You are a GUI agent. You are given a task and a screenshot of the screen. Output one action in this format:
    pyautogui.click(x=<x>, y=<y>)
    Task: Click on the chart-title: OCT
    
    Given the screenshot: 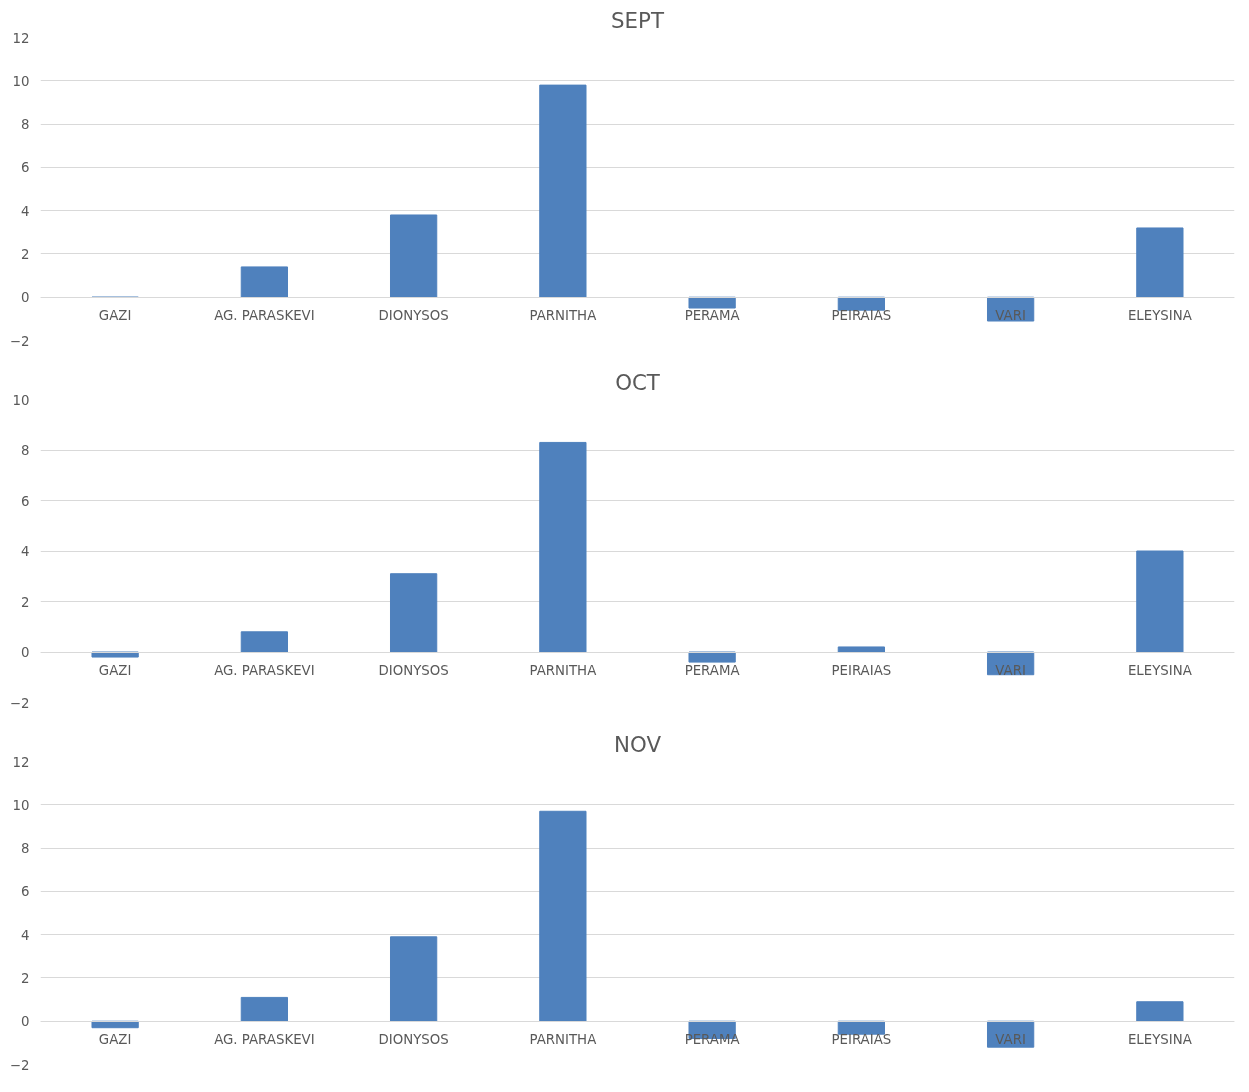 What is the action you would take?
    pyautogui.click(x=638, y=382)
    